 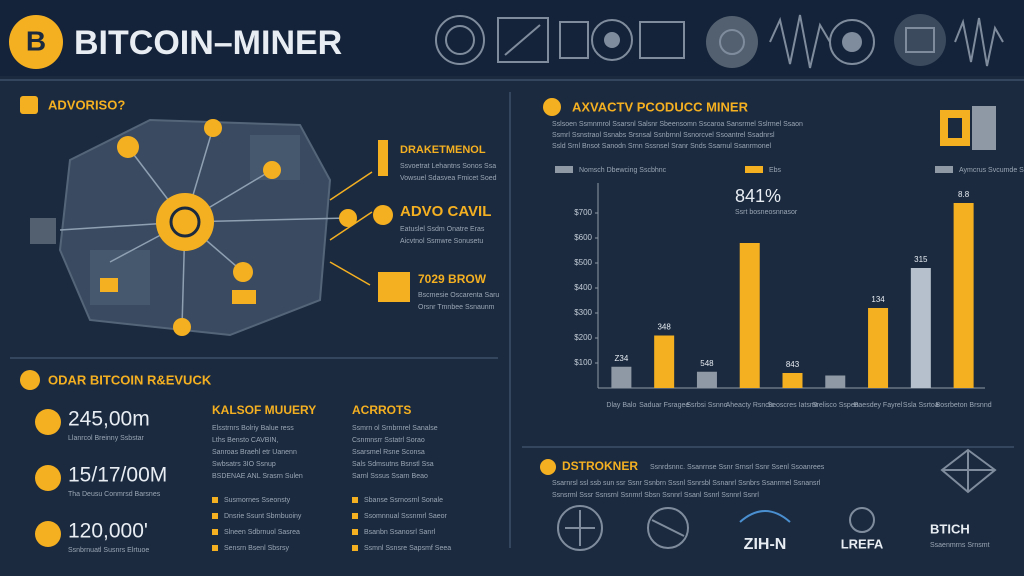 I want to click on y-tick-label: $400, so click(x=583, y=287).